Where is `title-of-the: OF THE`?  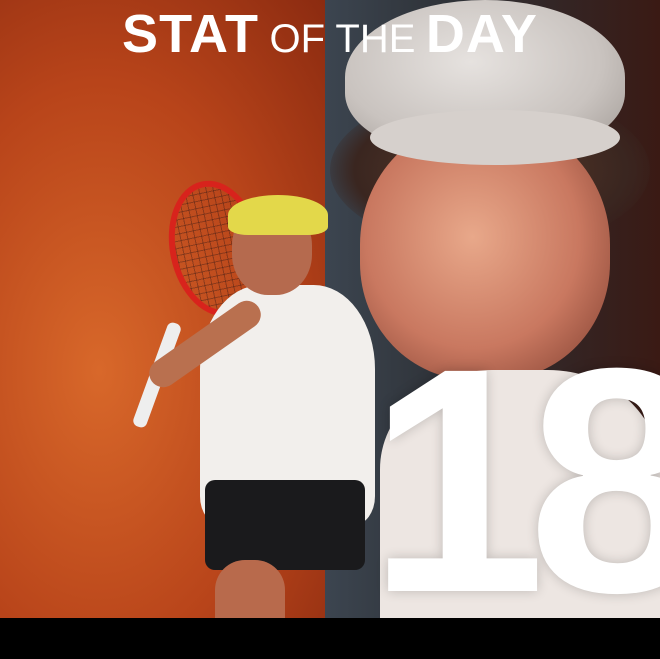 title-of-the: OF THE is located at coordinates (342, 39).